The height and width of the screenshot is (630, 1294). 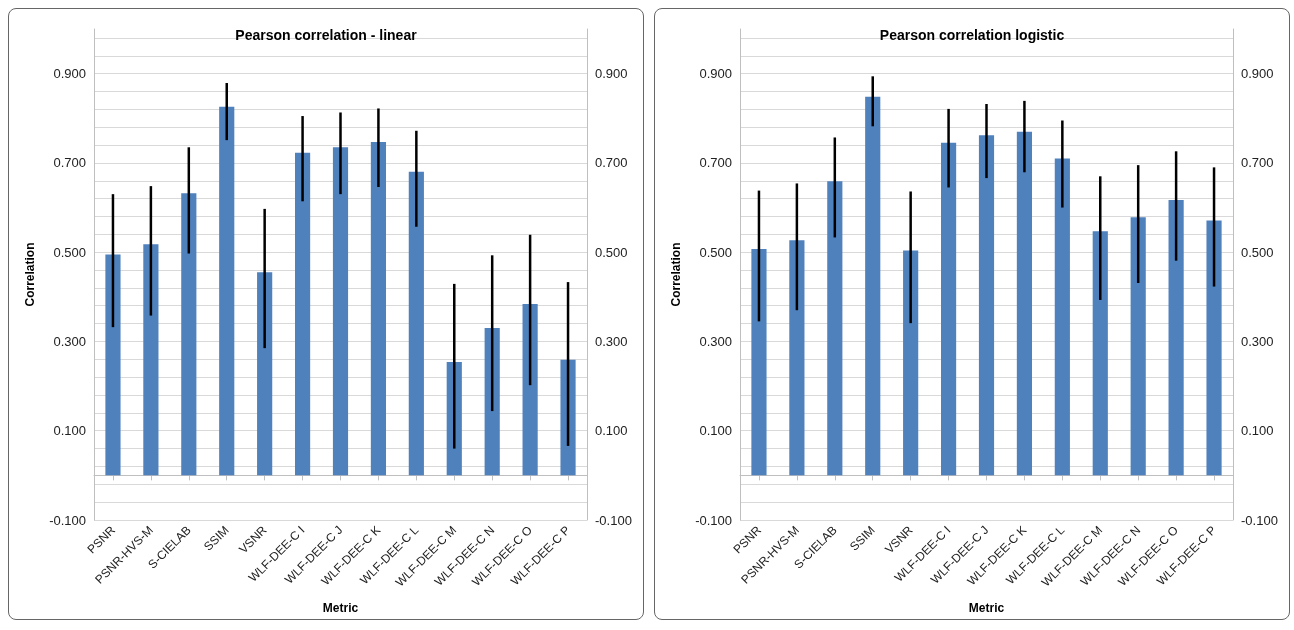 I want to click on chart-title: Pearson correlation - linear, so click(x=326, y=35).